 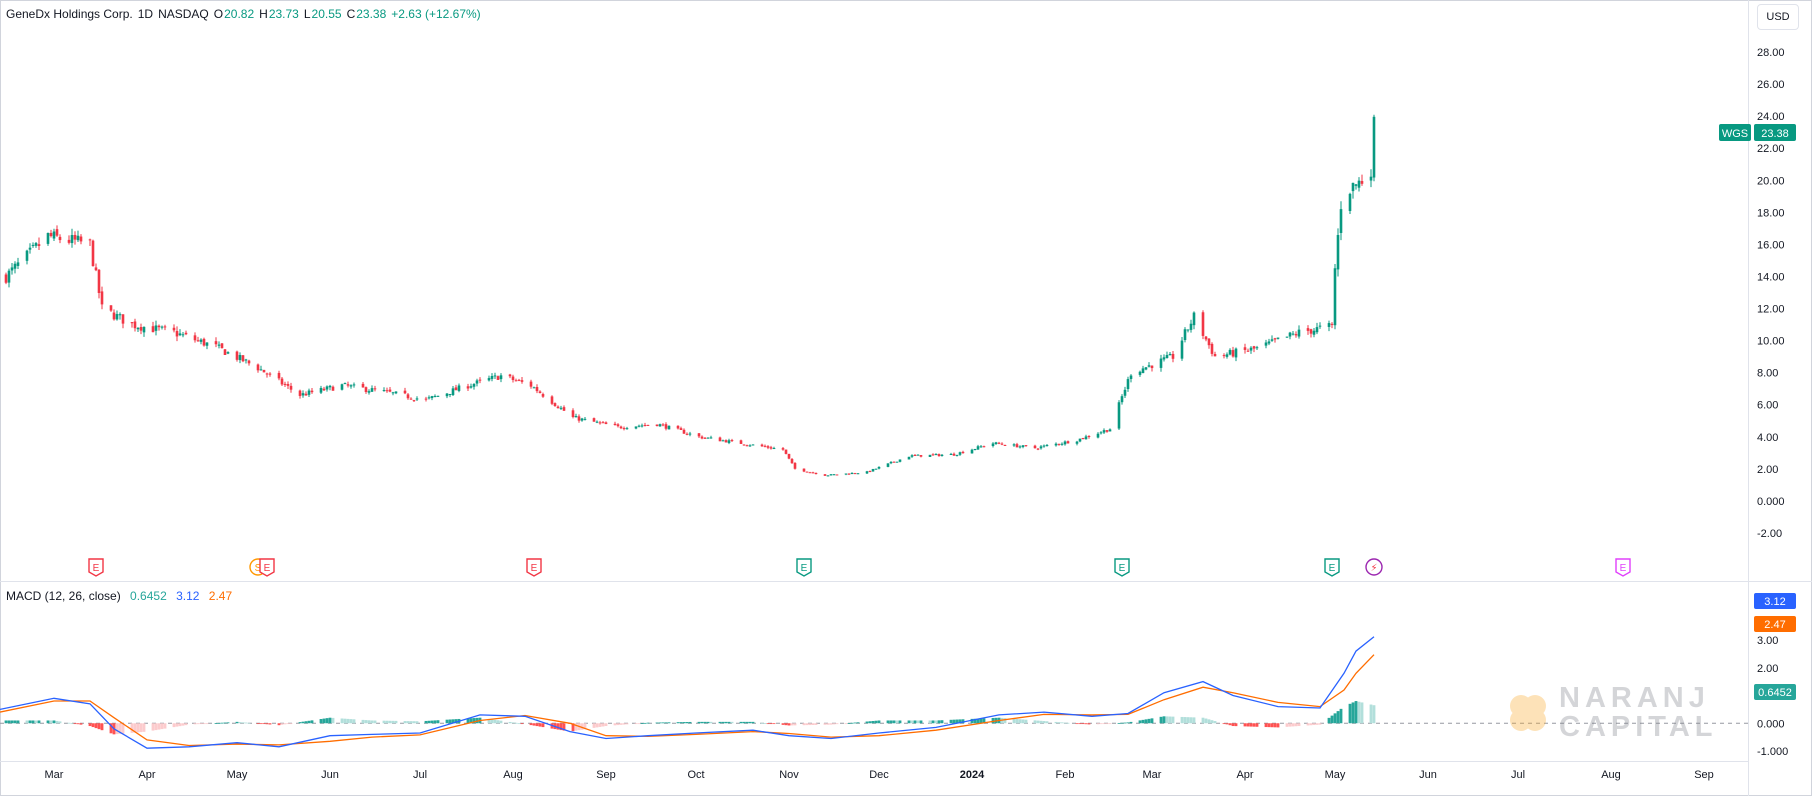 What do you see at coordinates (63, 596) in the screenshot?
I see `macd-indicator-label: MACD (12, 26, close)` at bounding box center [63, 596].